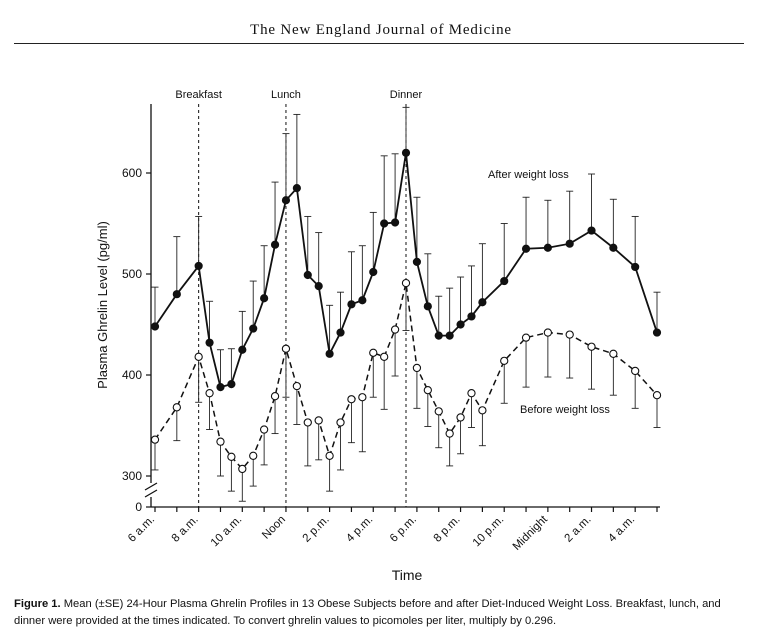  What do you see at coordinates (403, 529) in the screenshot?
I see `x-tick-label: 6 p.m.` at bounding box center [403, 529].